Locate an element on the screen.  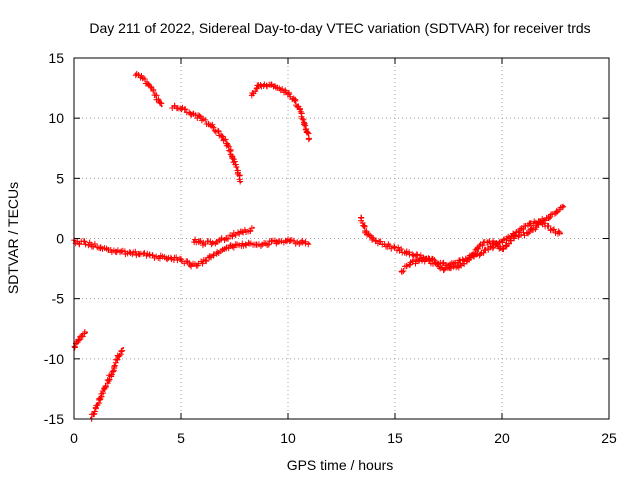
x-tick-label: 5 is located at coordinates (181, 438).